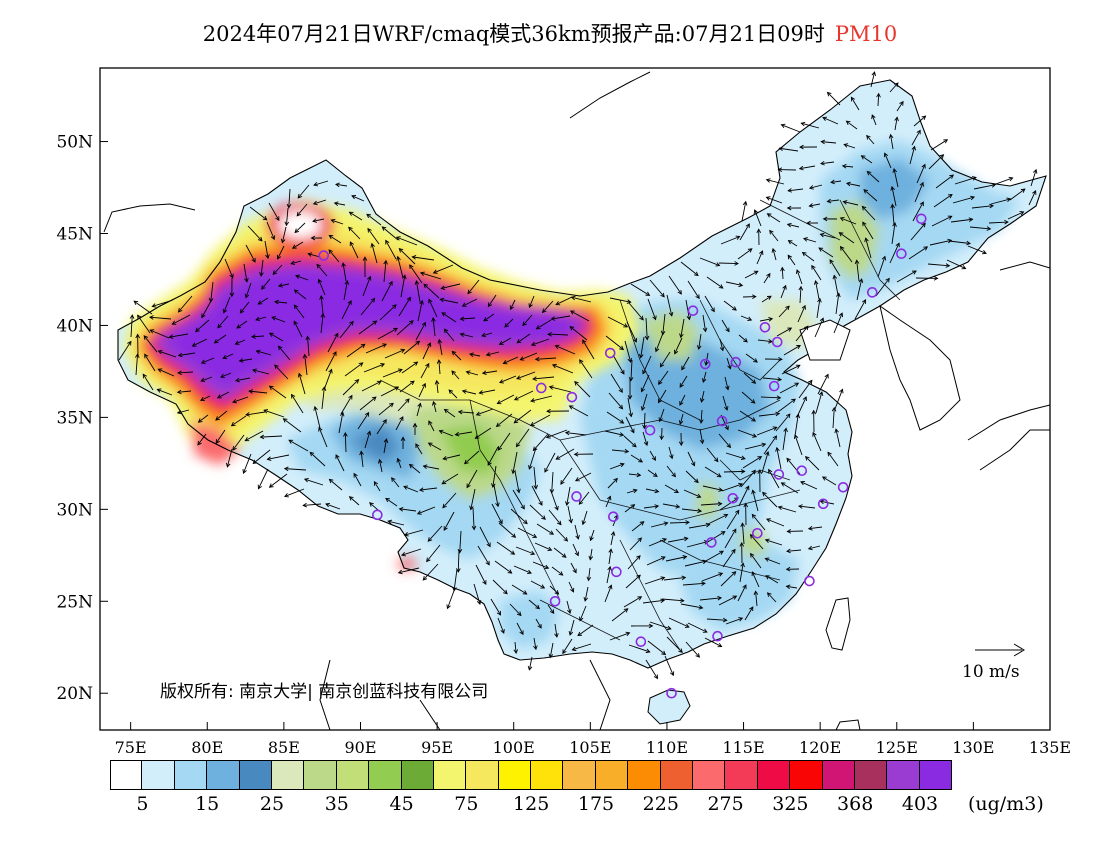 Image resolution: width=1100 pixels, height=850 pixels. Describe the element at coordinates (973, 747) in the screenshot. I see `lon-label: 130E` at that location.